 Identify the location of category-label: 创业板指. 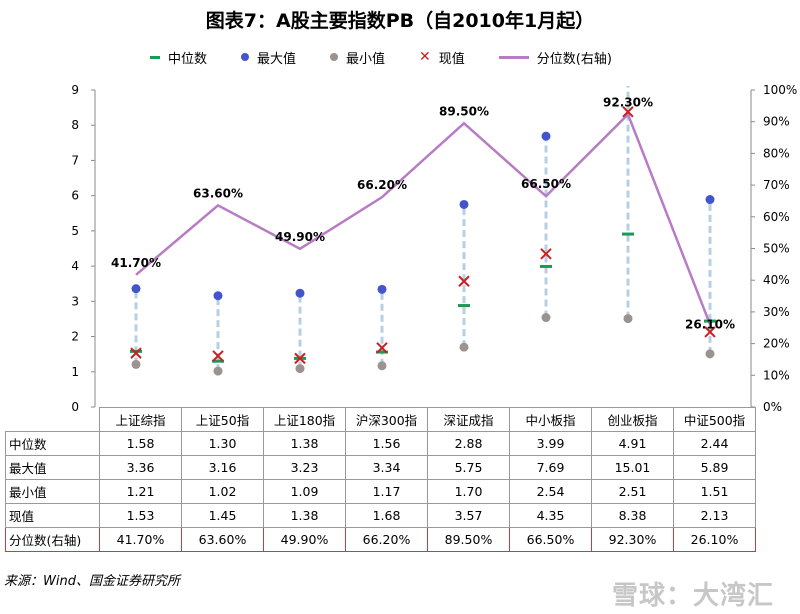
(632, 419).